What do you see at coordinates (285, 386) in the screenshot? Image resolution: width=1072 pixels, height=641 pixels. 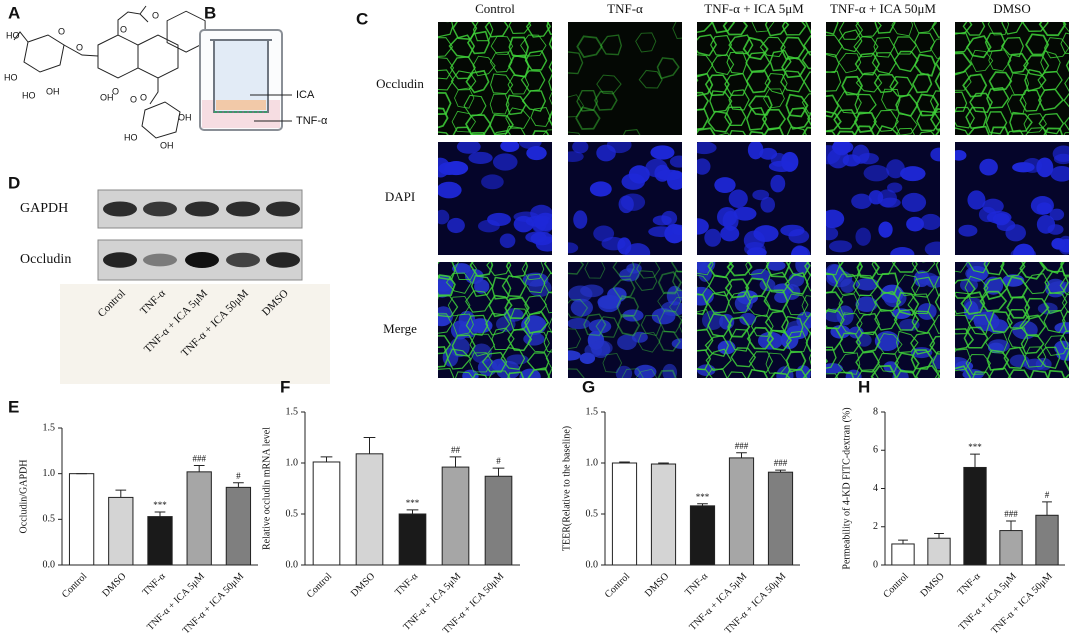 I see `panel-label: F` at bounding box center [285, 386].